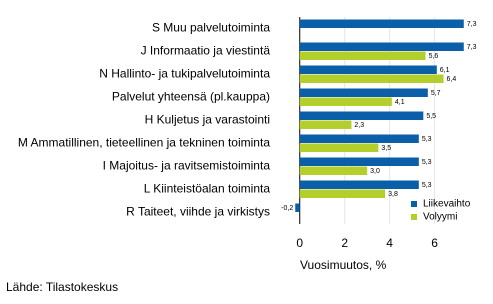 The width and height of the screenshot is (493, 304). Describe the element at coordinates (386, 148) in the screenshot. I see `value-label: 3,5` at that location.